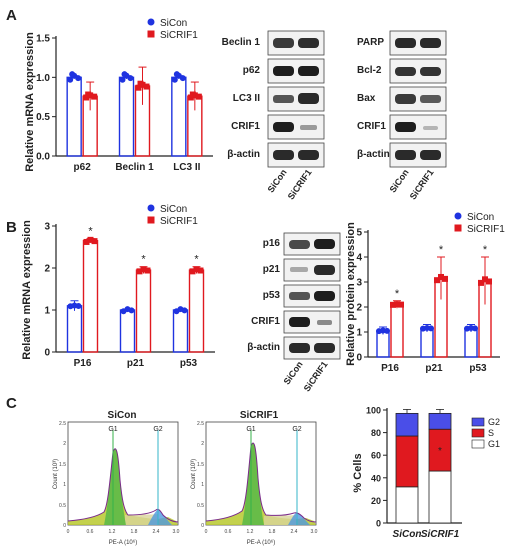  I want to click on blot-a1-lane-sicrif1: SiCRIF1, so click(300, 184).